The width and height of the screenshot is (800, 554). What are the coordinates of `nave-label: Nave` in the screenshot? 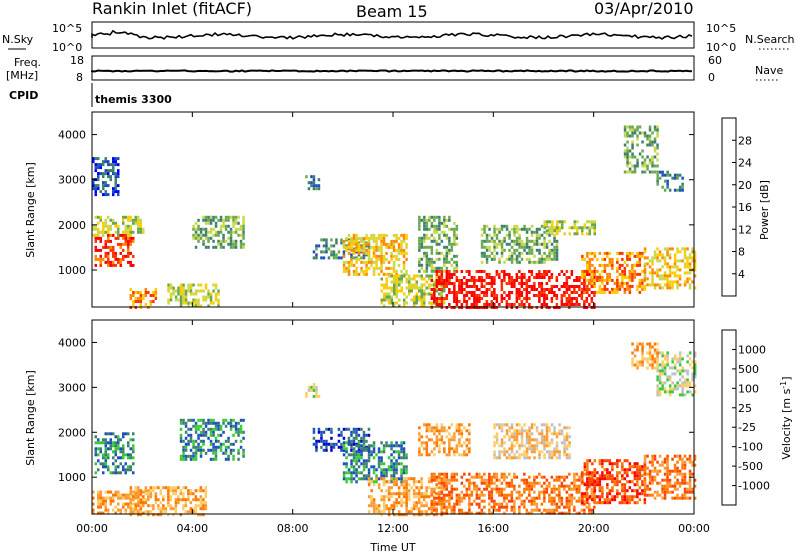 It's located at (769, 70).